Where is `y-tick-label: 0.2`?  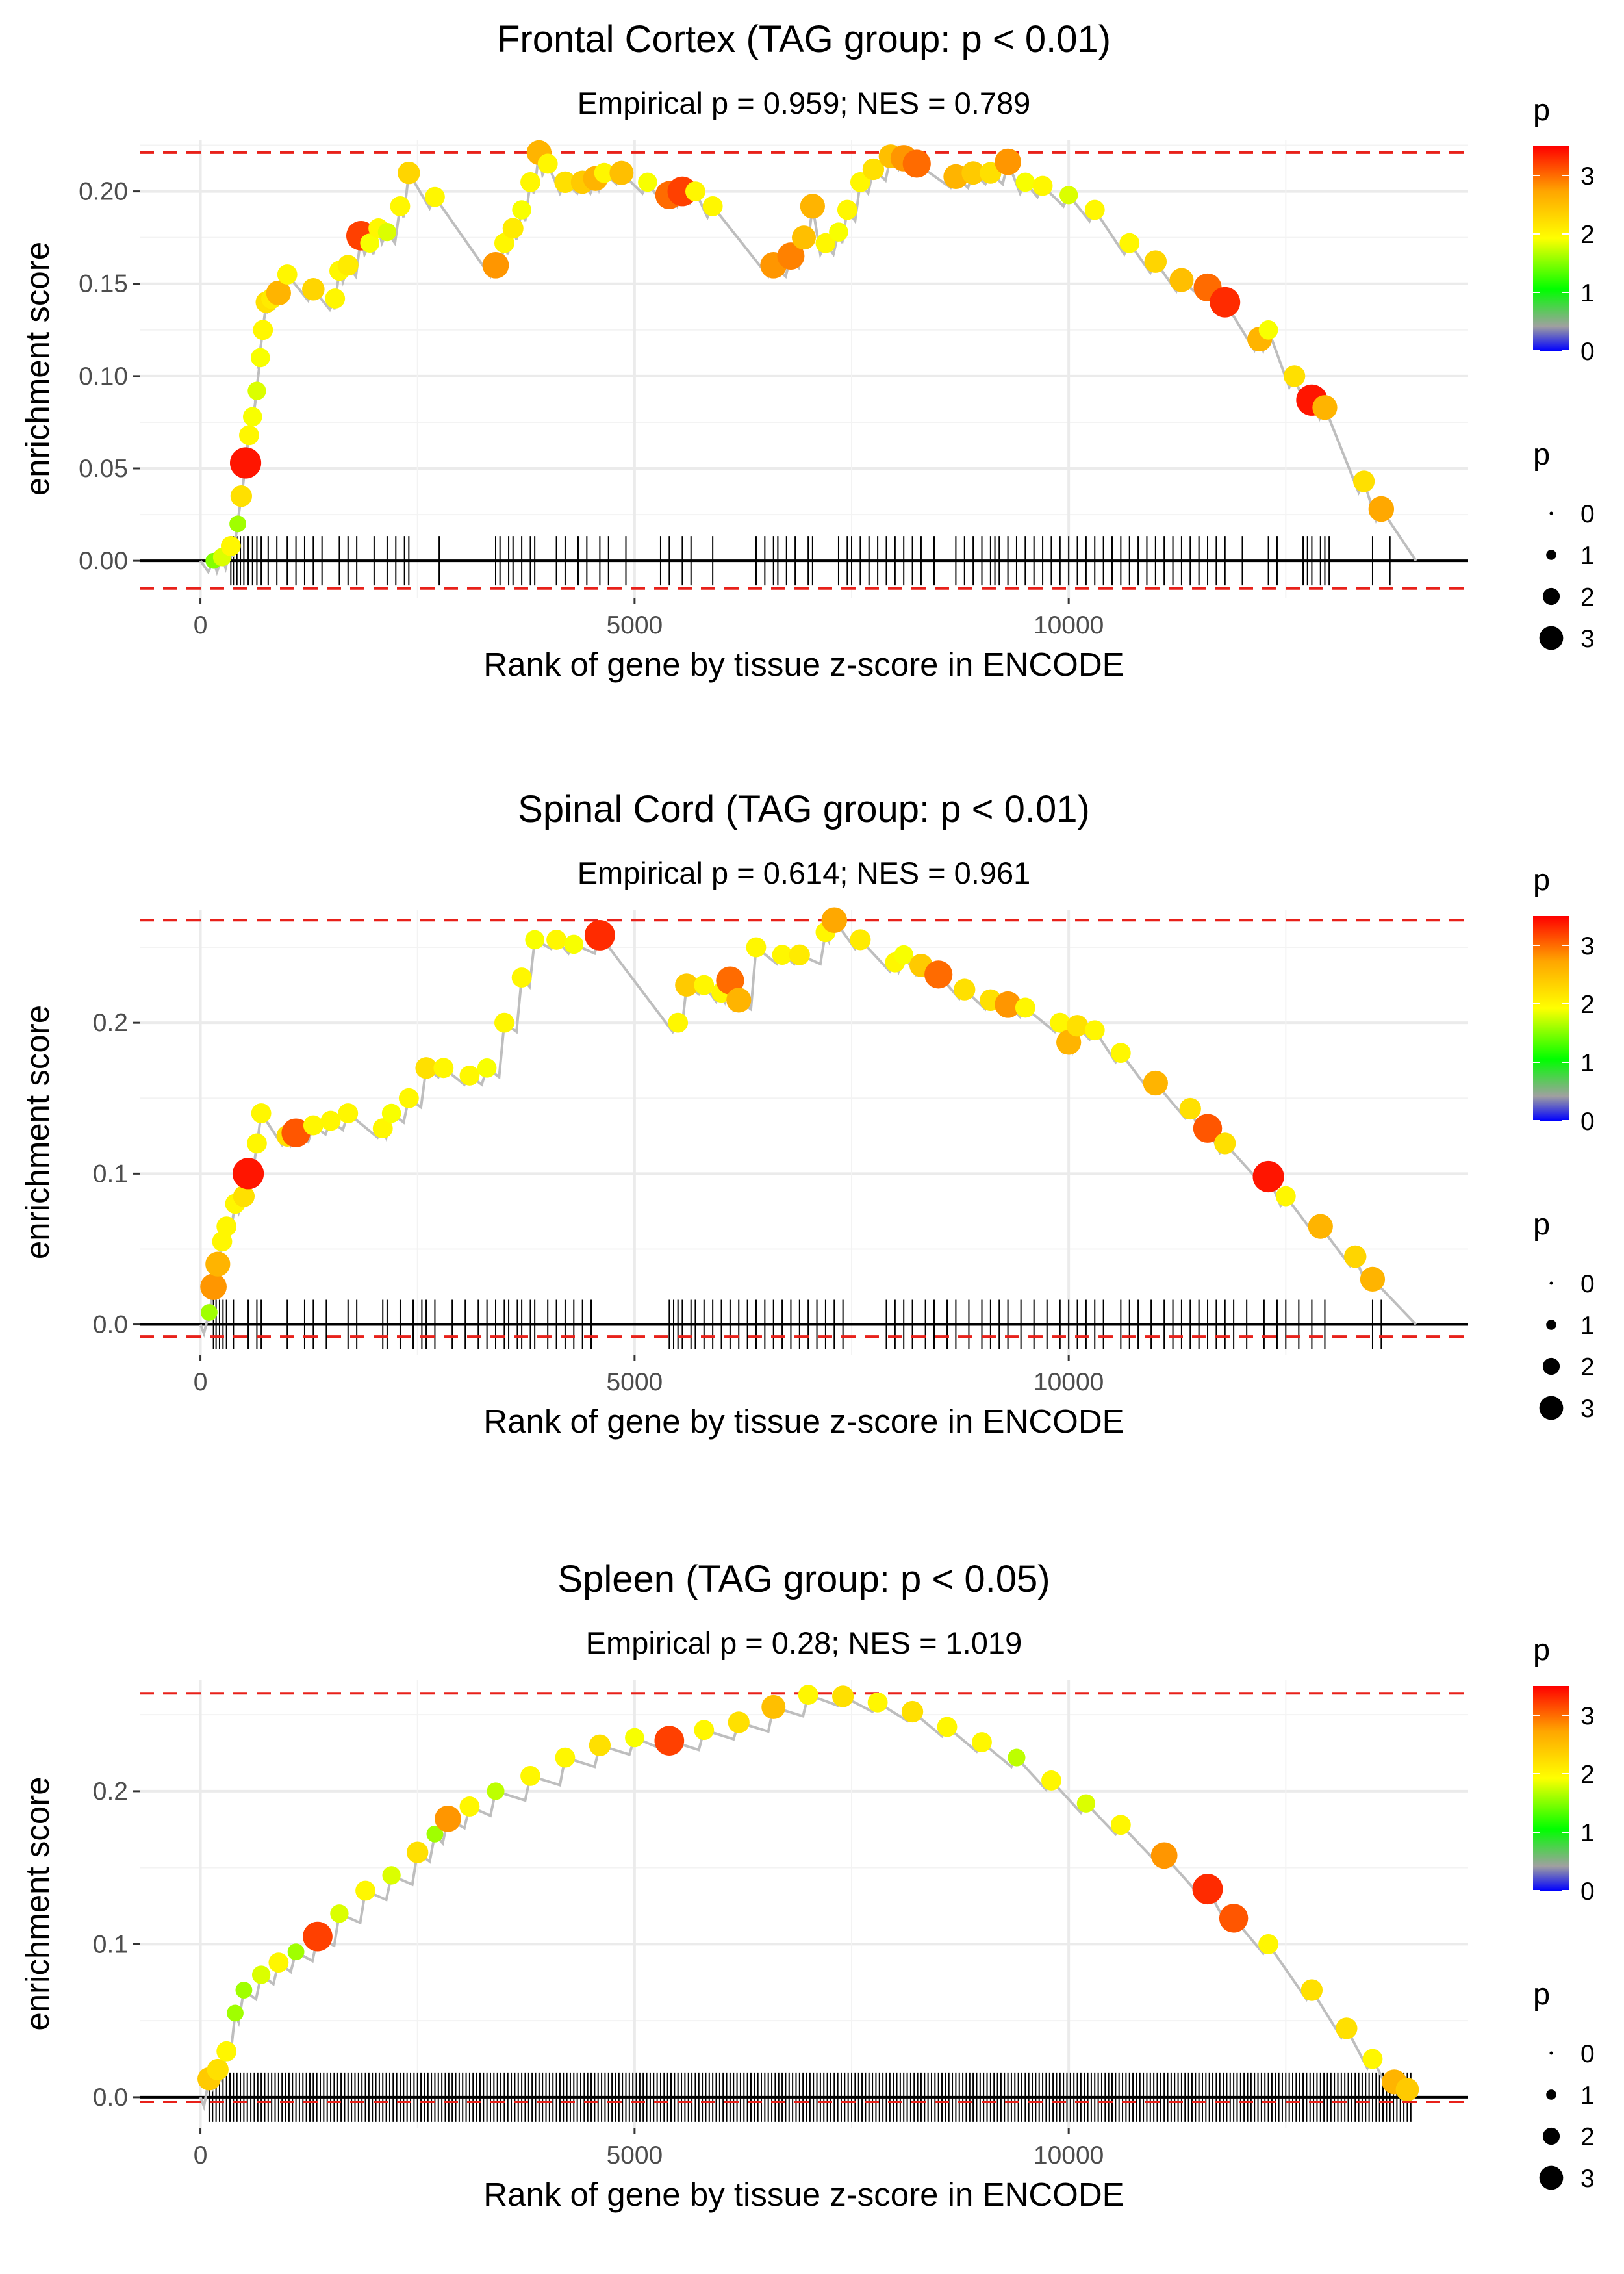
y-tick-label: 0.2 is located at coordinates (110, 1792).